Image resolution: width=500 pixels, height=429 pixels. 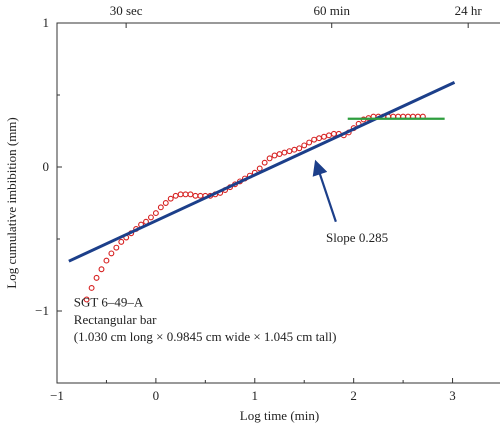 I want to click on y-tick-label: 0, so click(x=46, y=166).